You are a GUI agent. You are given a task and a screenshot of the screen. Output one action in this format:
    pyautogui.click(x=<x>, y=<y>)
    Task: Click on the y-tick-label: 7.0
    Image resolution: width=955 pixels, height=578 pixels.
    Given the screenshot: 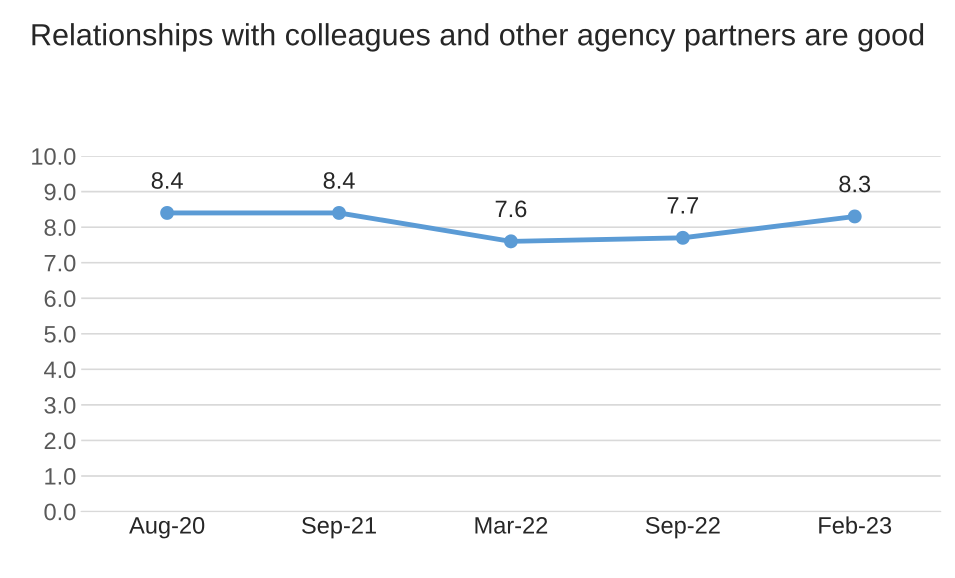 What is the action you would take?
    pyautogui.click(x=60, y=263)
    